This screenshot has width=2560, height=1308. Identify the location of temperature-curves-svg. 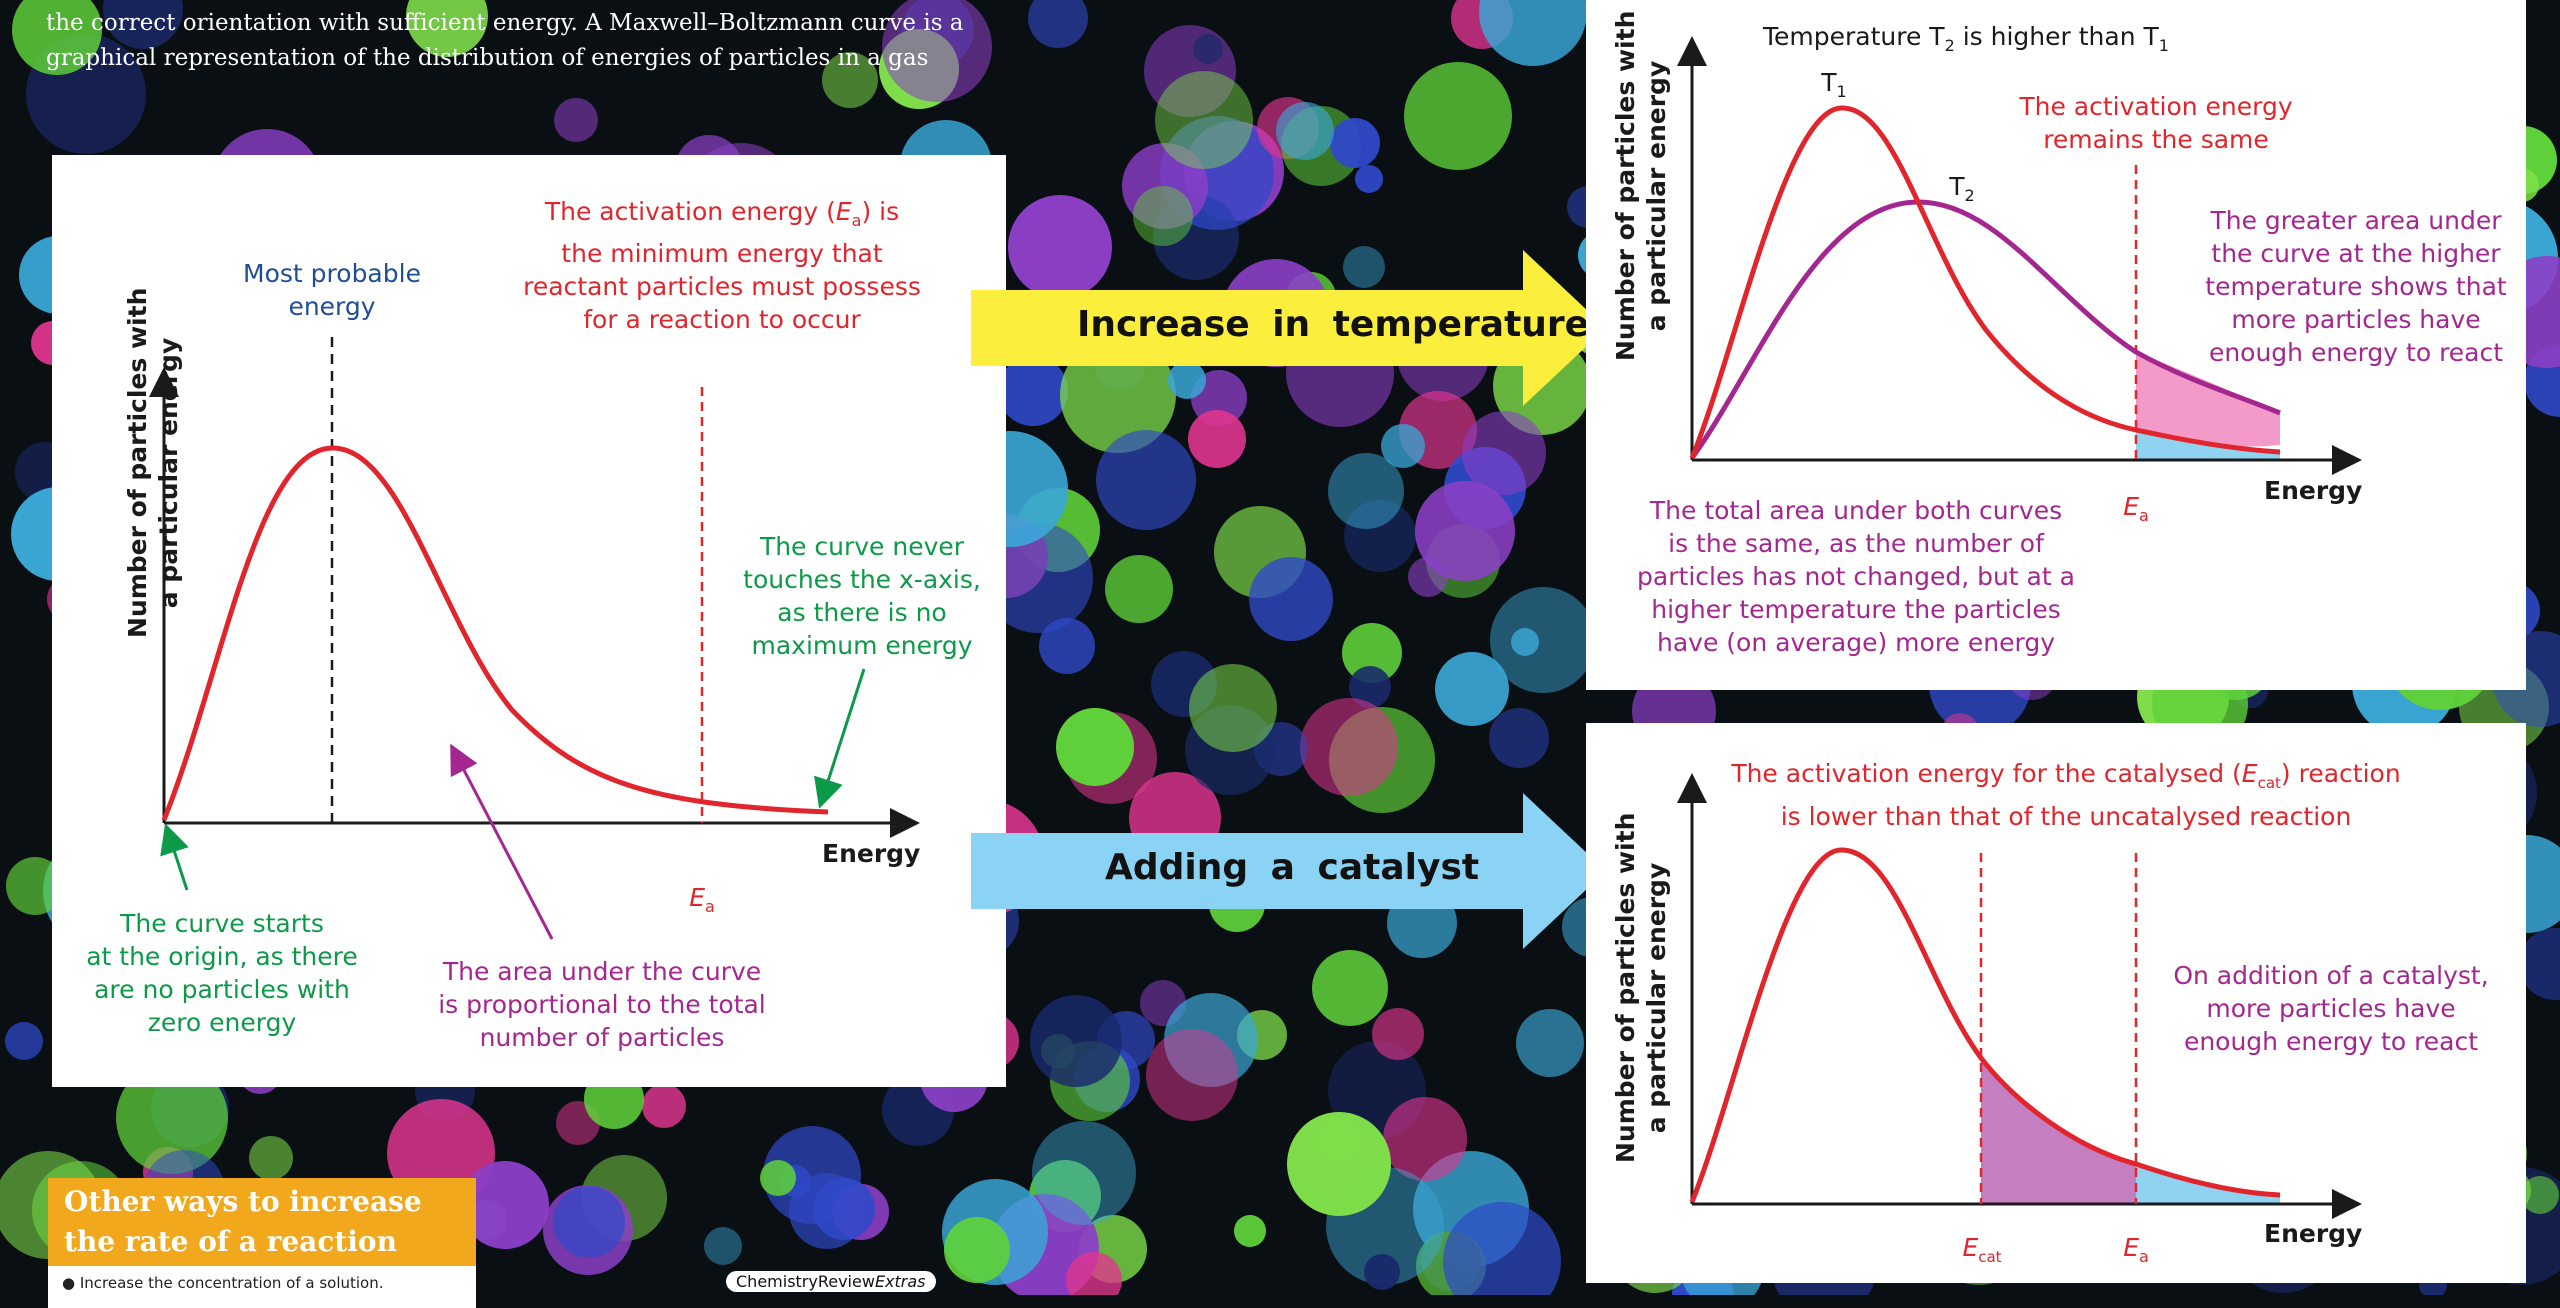
(2019, 255).